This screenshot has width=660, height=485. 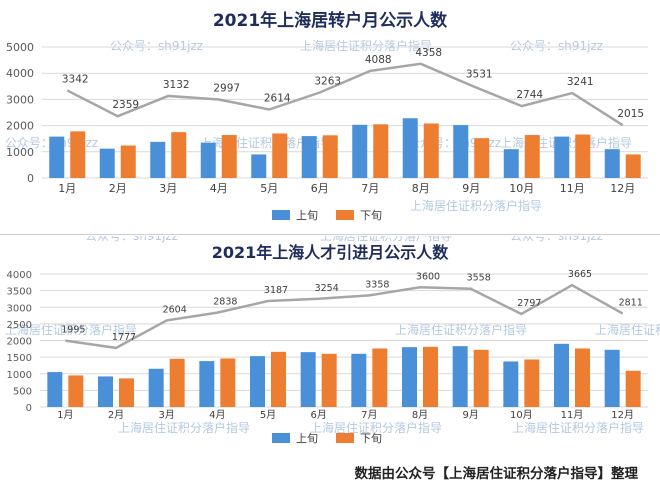 I want to click on chart2-x-tick-label: 10月, so click(x=521, y=415).